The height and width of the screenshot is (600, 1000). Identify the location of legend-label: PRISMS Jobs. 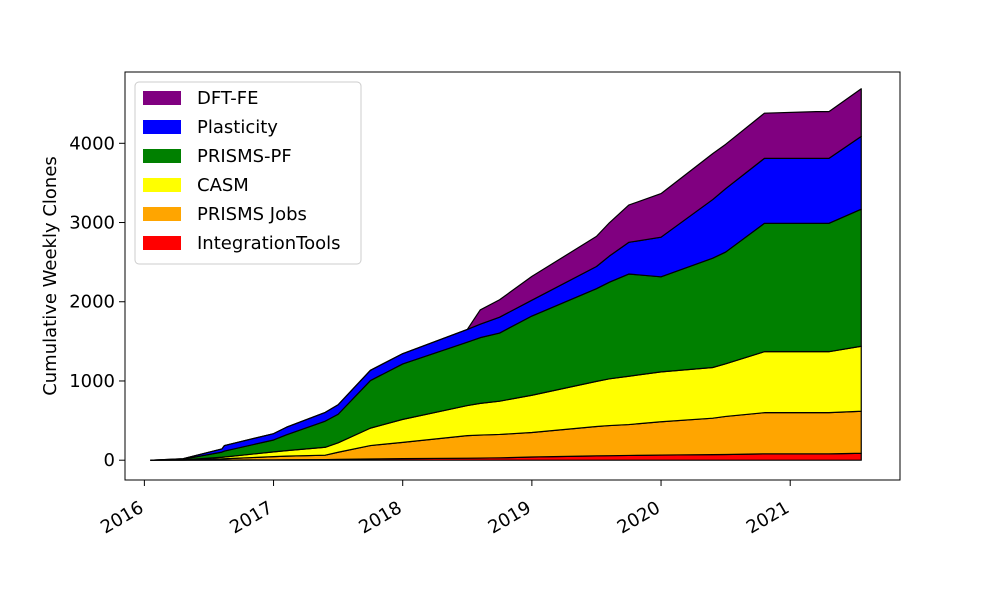
(252, 214).